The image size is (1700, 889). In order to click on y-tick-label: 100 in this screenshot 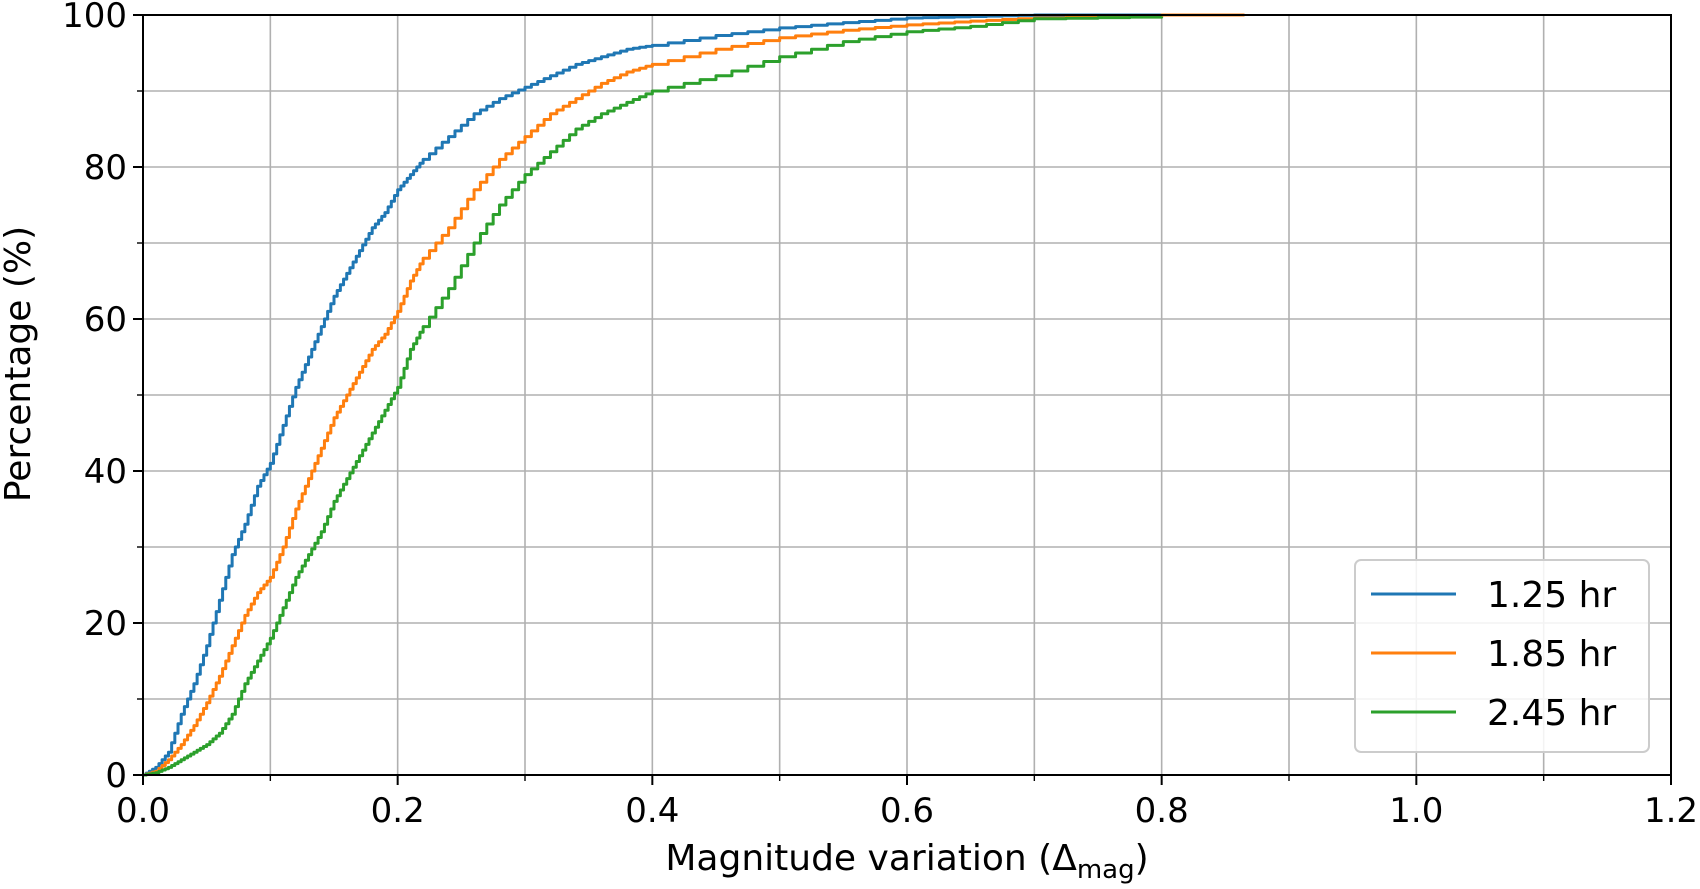, I will do `click(94, 18)`.